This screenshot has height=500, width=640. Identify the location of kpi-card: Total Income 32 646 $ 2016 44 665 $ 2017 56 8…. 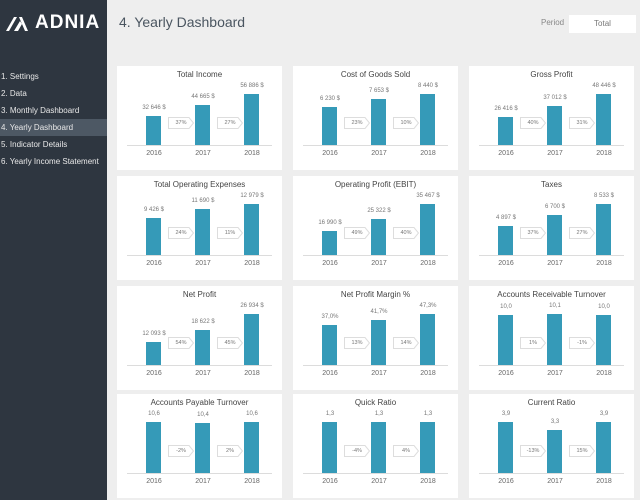
(199, 118).